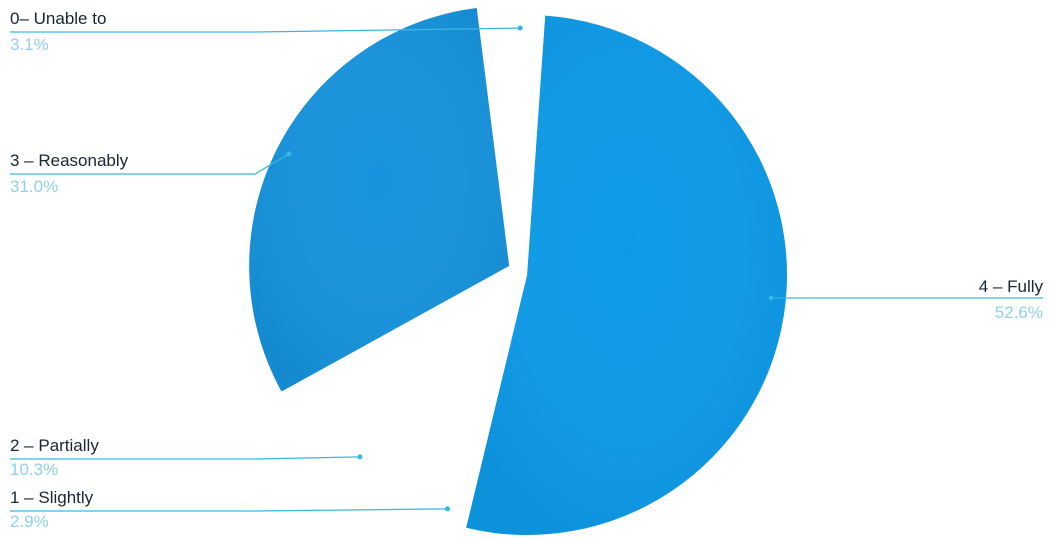 The image size is (1053, 540). Describe the element at coordinates (54, 445) in the screenshot. I see `slice-label-2: 2 – Partially` at that location.